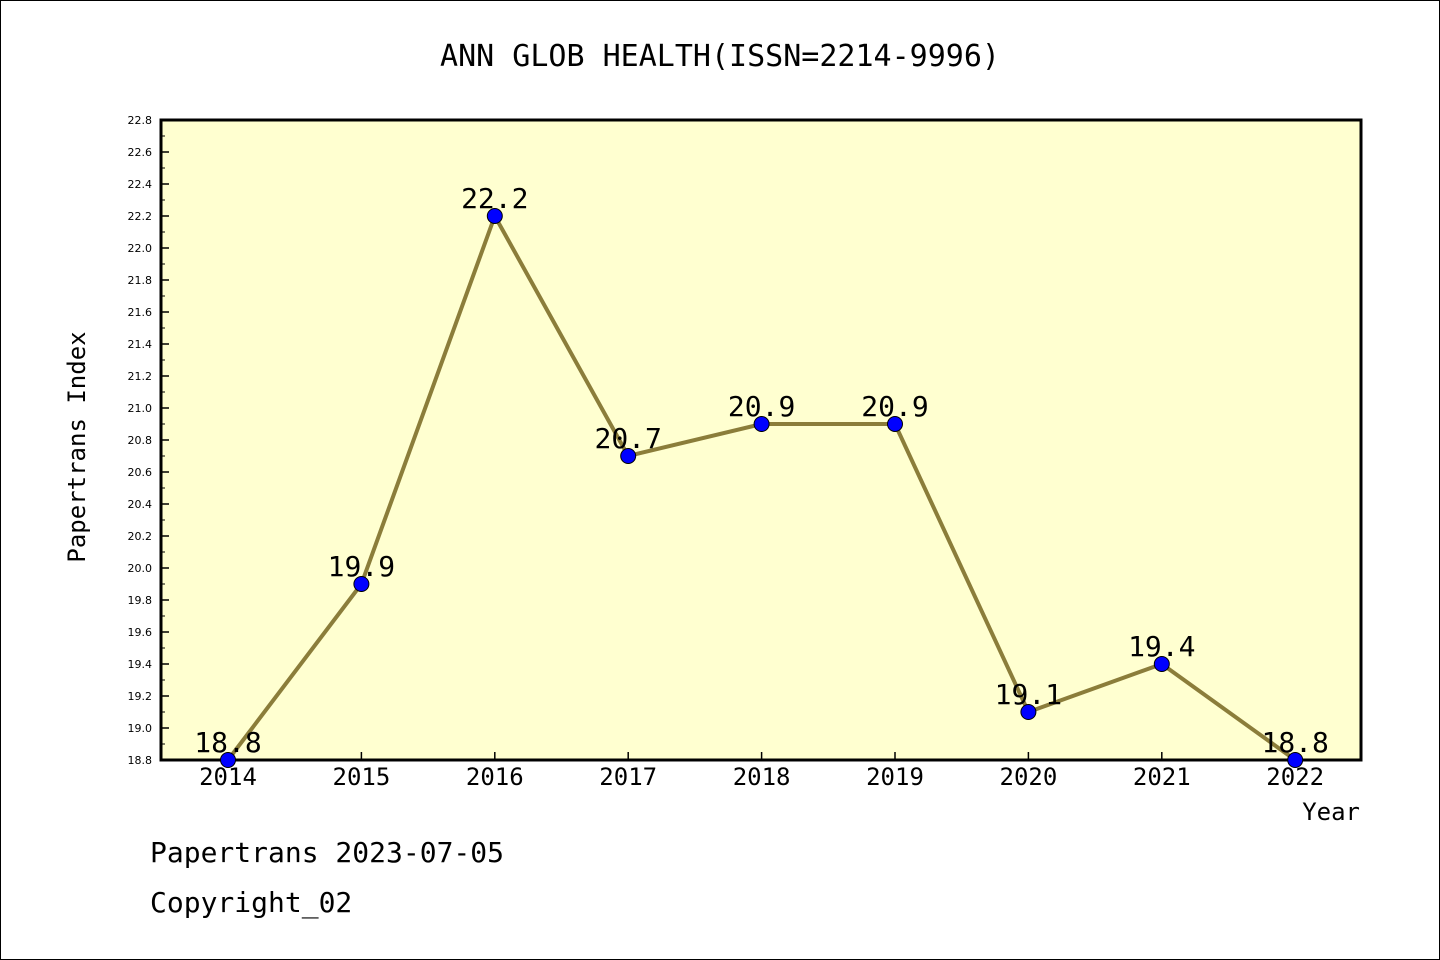 The width and height of the screenshot is (1440, 960). What do you see at coordinates (77, 446) in the screenshot?
I see `y-axis-label: Papertrans Index` at bounding box center [77, 446].